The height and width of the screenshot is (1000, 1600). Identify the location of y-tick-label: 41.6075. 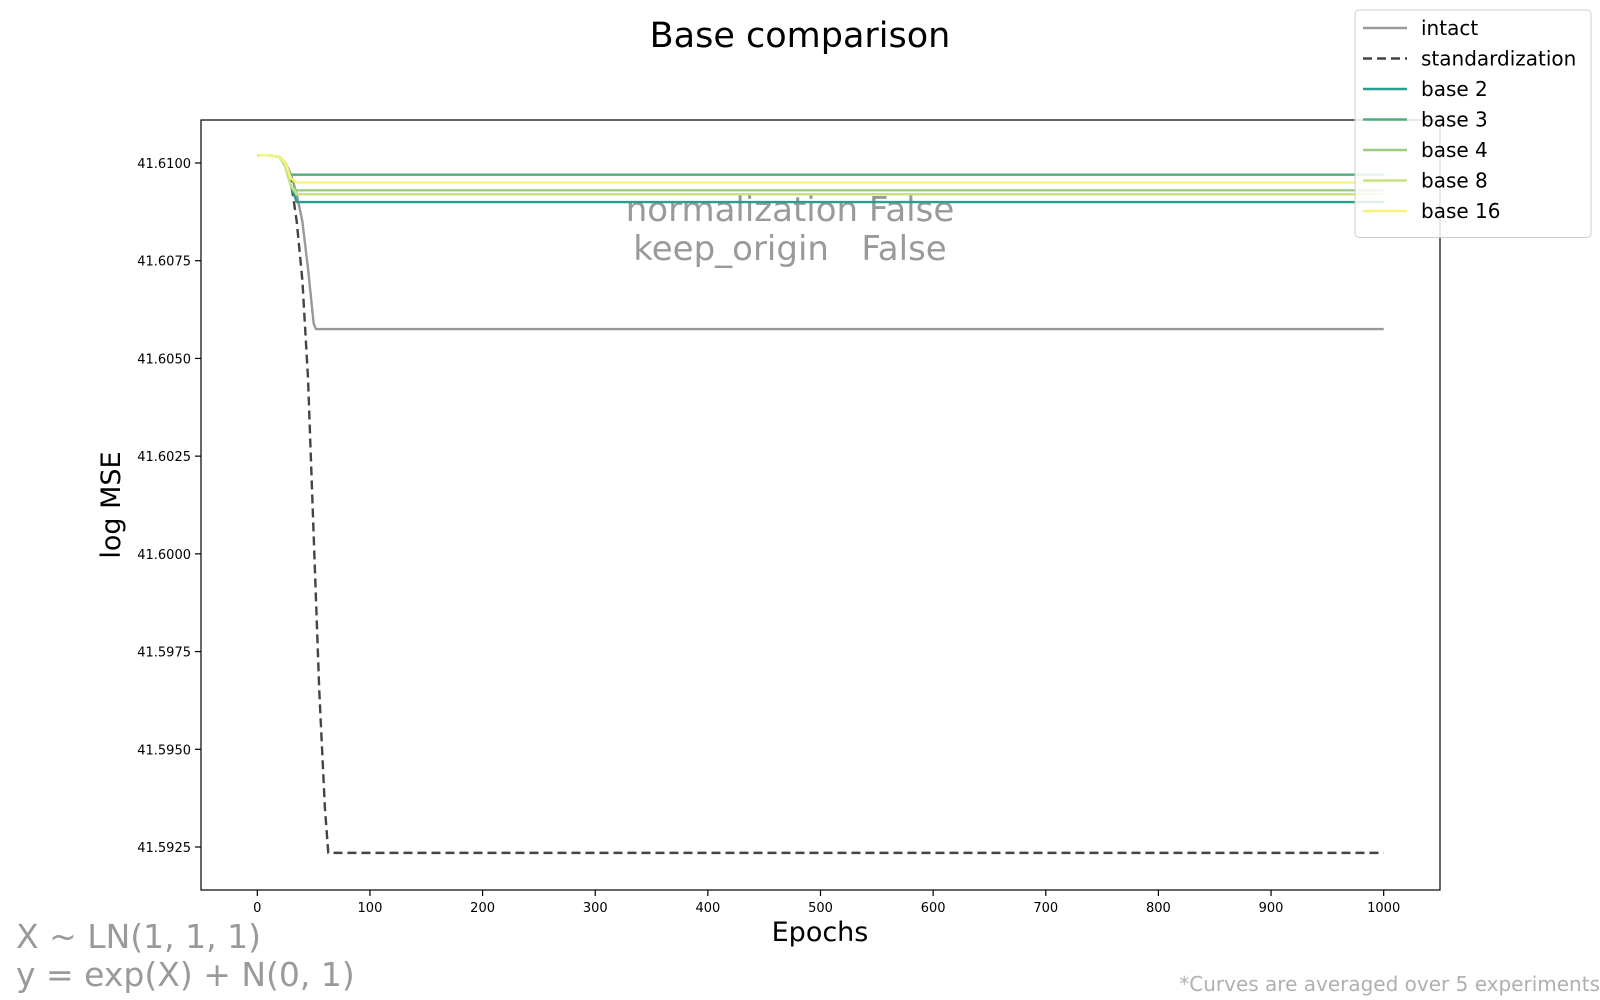
(164, 262).